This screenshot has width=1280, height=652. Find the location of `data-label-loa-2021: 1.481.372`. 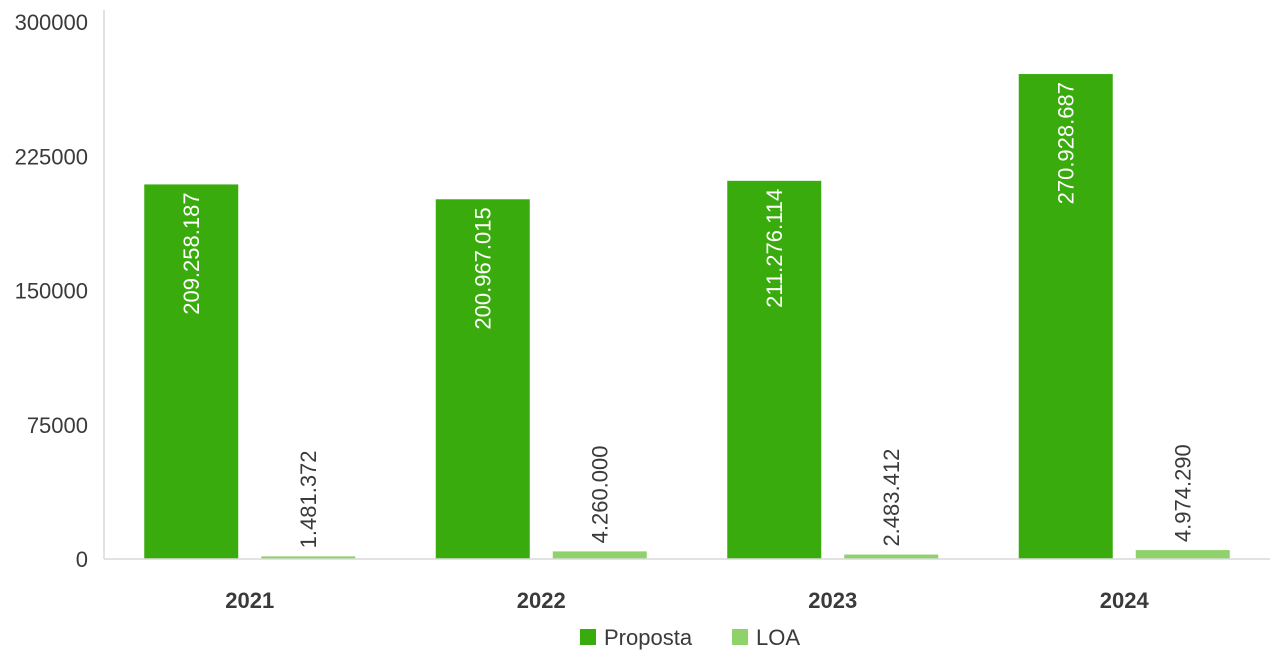

data-label-loa-2021: 1.481.372 is located at coordinates (308, 499).